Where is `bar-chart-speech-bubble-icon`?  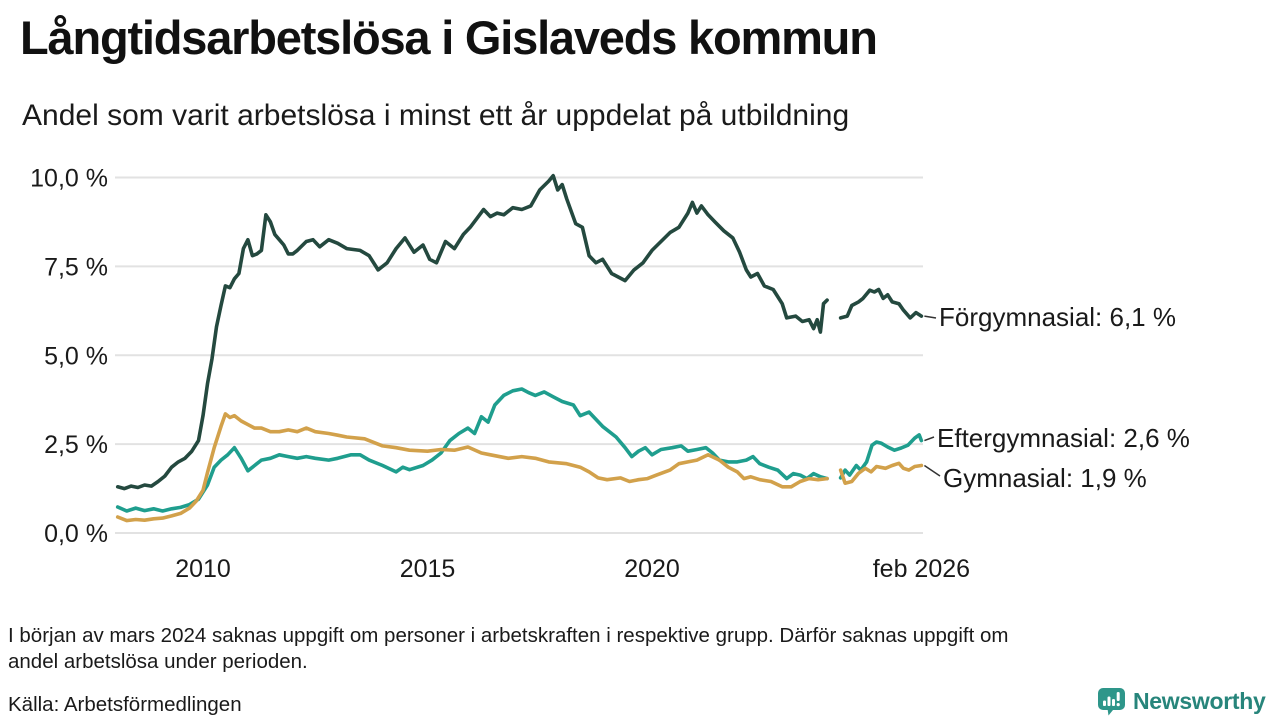
bar-chart-speech-bubble-icon is located at coordinates (1111, 702).